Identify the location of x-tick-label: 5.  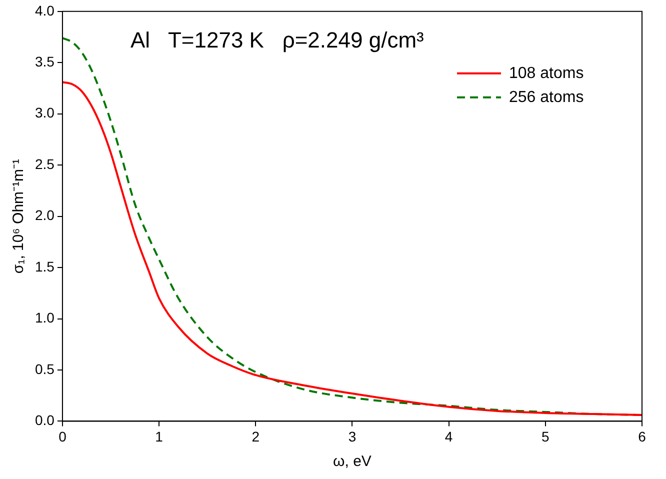
(546, 436).